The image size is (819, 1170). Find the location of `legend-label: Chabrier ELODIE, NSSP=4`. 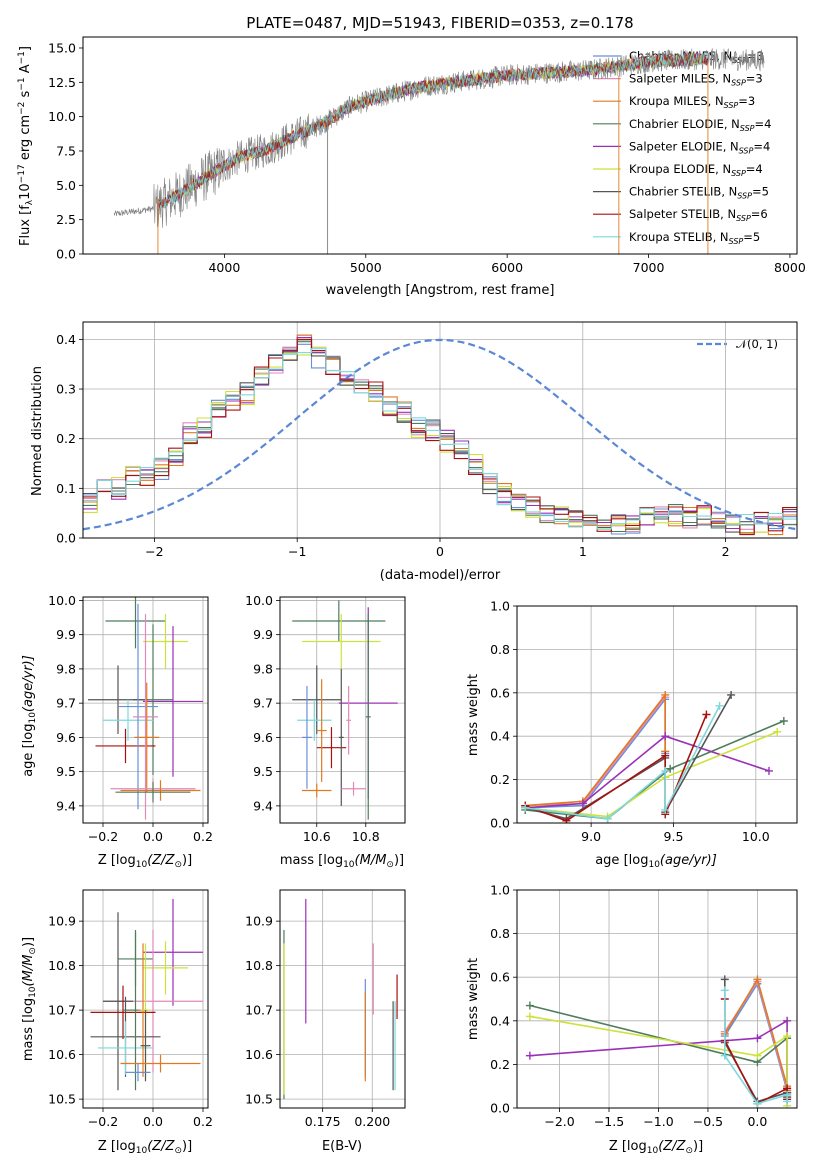

legend-label: Chabrier ELODIE, NSSP=4 is located at coordinates (700, 125).